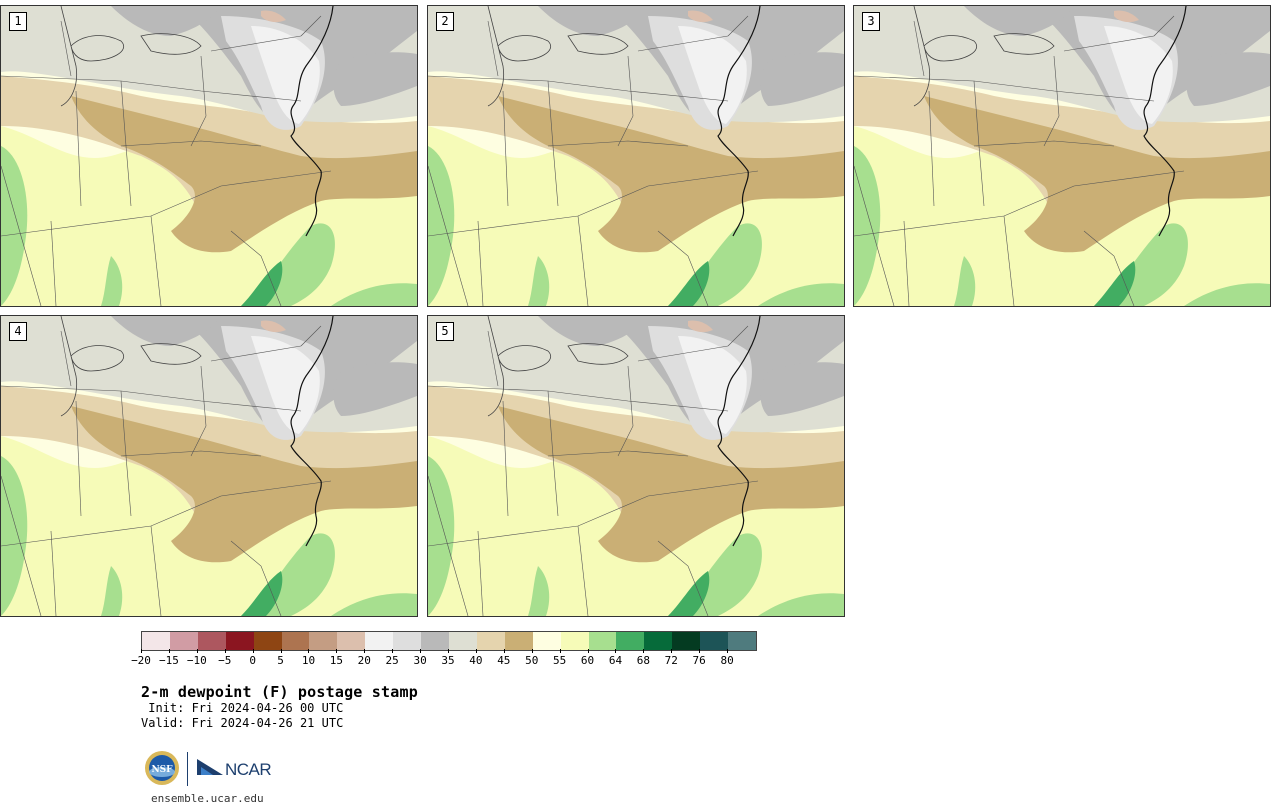 This screenshot has width=1280, height=809. I want to click on ensemble-member-map-2: 2, so click(636, 156).